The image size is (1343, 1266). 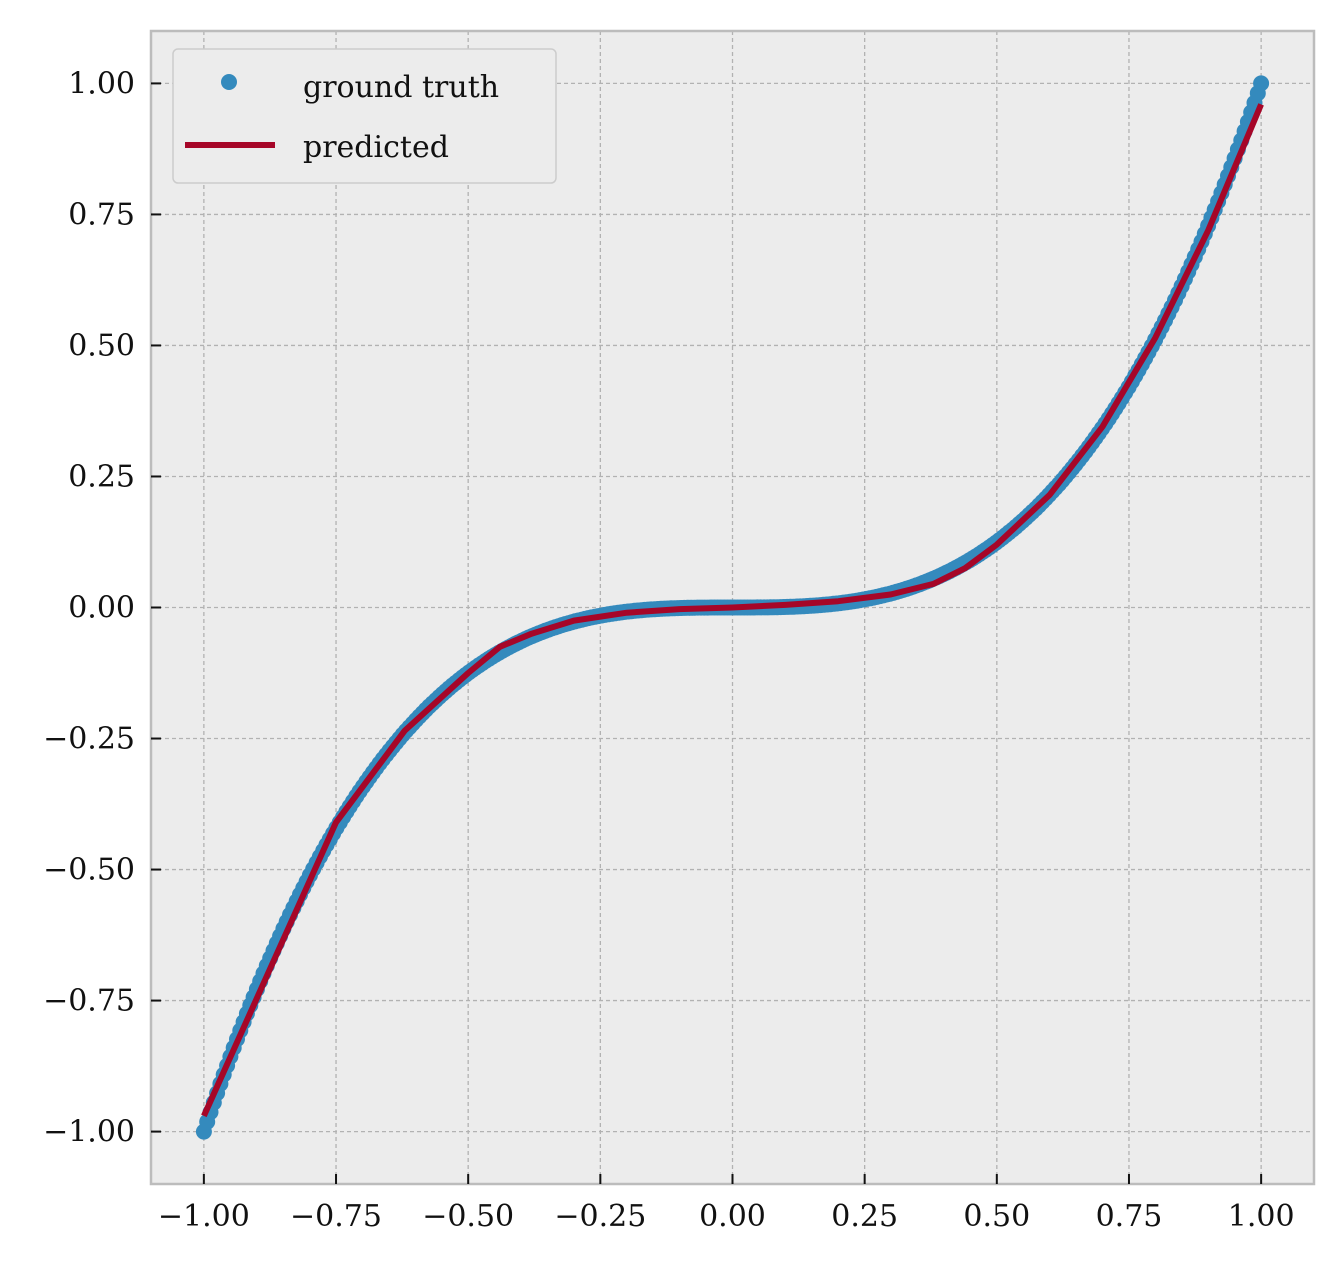 What do you see at coordinates (600, 1216) in the screenshot?
I see `x-tick-label: −0.25` at bounding box center [600, 1216].